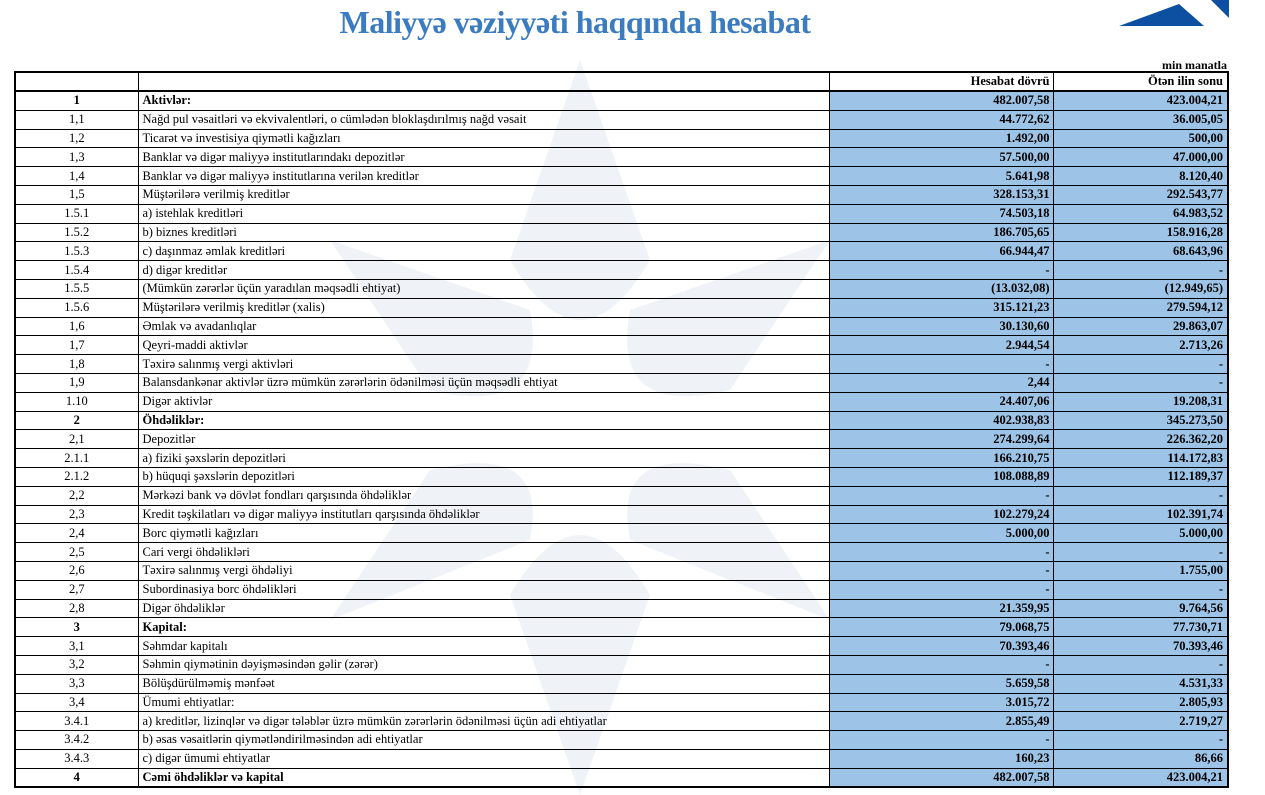 This screenshot has height=795, width=1265. Describe the element at coordinates (1141, 157) in the screenshot. I see `previous-year-value: 47.000,00` at that location.